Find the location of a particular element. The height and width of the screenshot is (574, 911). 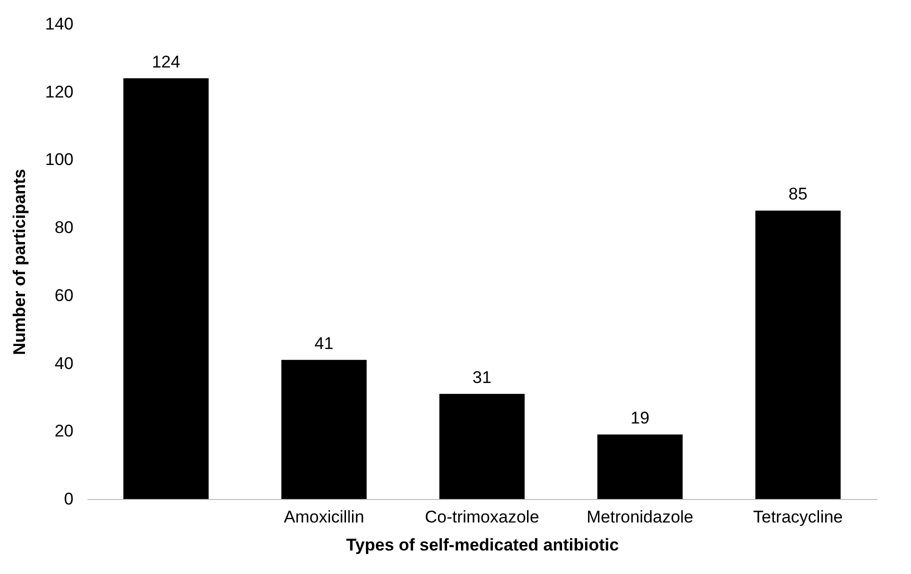

x-tick-label: Co-trimoxazole is located at coordinates (482, 517).